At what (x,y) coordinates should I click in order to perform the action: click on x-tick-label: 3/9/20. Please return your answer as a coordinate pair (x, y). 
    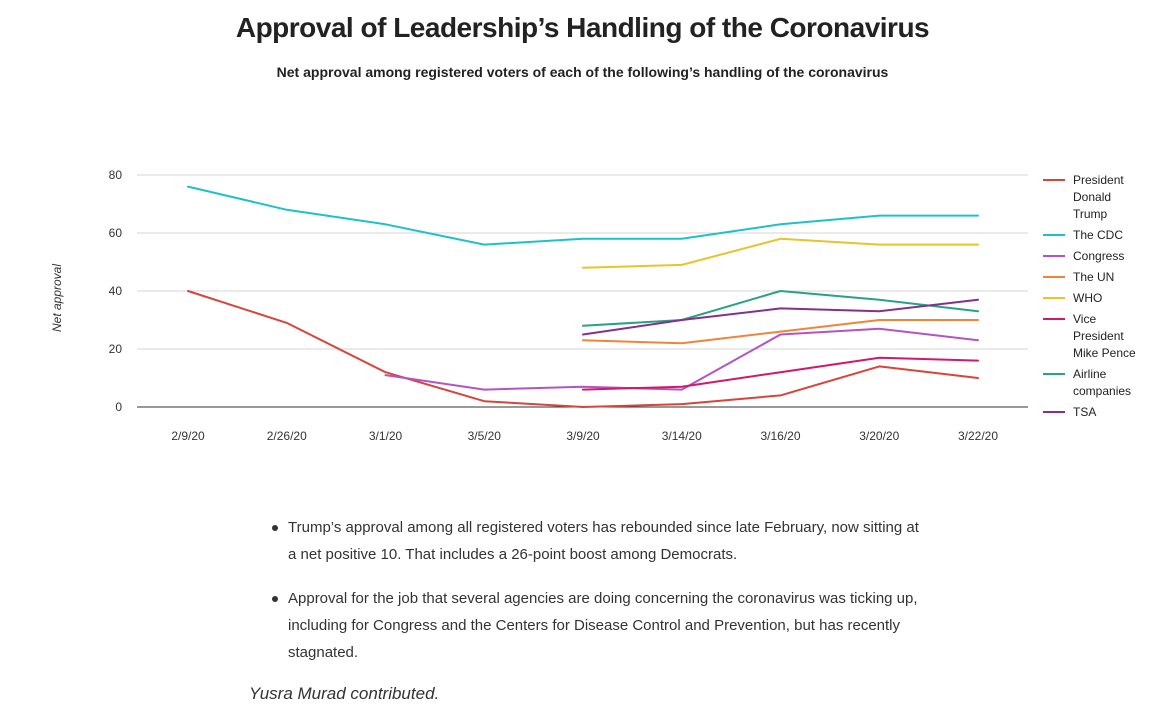
    Looking at the image, I should click on (583, 436).